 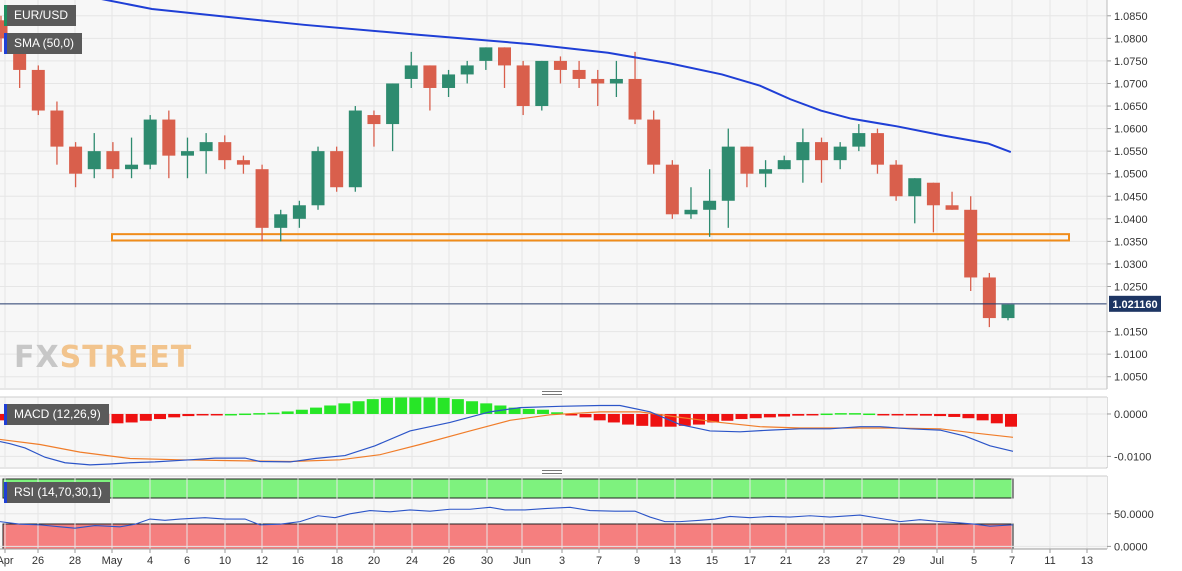 I want to click on symbol-legend: EUR/USD, so click(x=40, y=15).